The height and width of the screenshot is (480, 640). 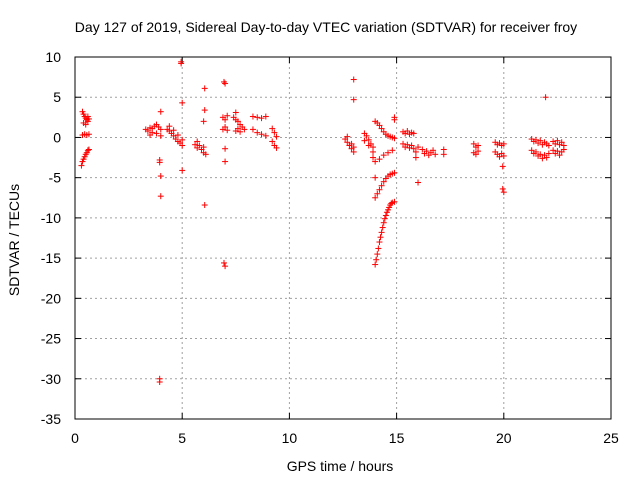 I want to click on y-tick-label: 10, so click(x=53, y=57).